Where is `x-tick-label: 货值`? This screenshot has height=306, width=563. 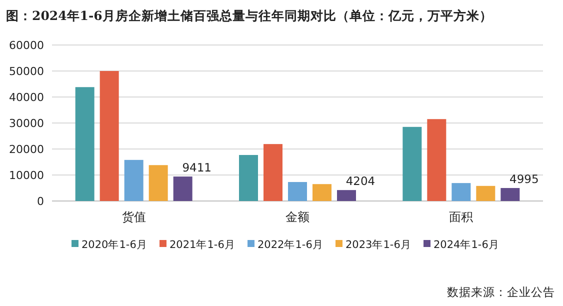
x-tick-label: 货值 is located at coordinates (134, 217).